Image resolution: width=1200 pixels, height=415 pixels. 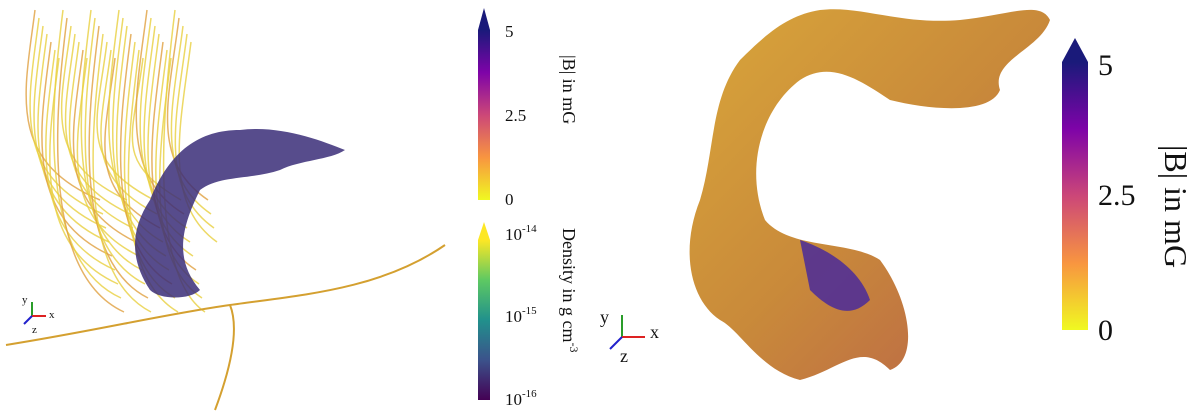 I want to click on colorbar: 10-14 10-15 10-16 Density in g cm-3, so click(x=529, y=315).